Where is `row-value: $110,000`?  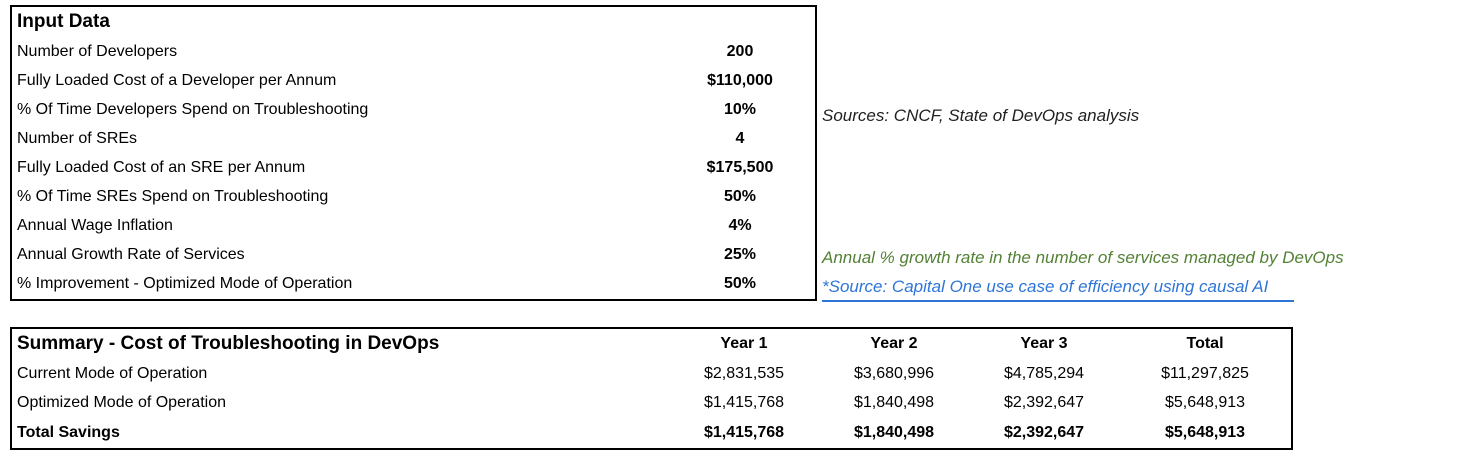 row-value: $110,000 is located at coordinates (740, 80).